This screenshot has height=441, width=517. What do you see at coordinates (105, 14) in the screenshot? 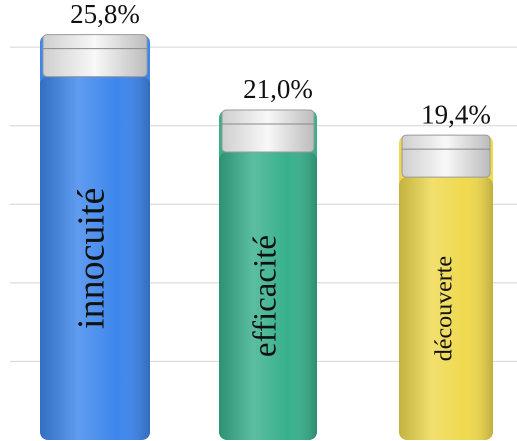
I see `value-label: 25,8%` at bounding box center [105, 14].